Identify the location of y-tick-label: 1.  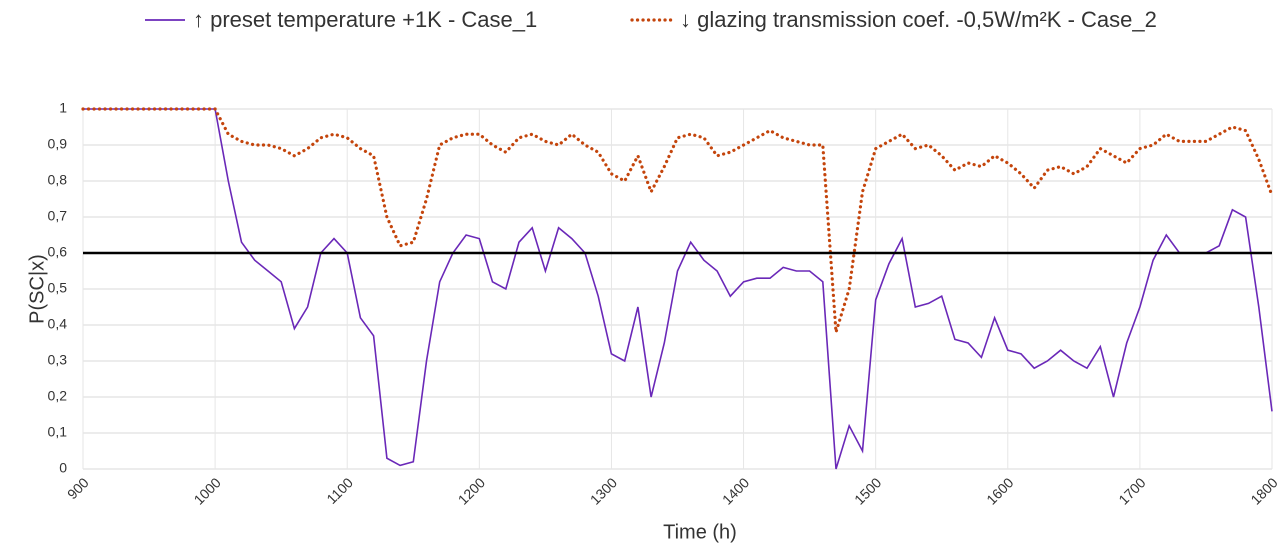
(63, 108).